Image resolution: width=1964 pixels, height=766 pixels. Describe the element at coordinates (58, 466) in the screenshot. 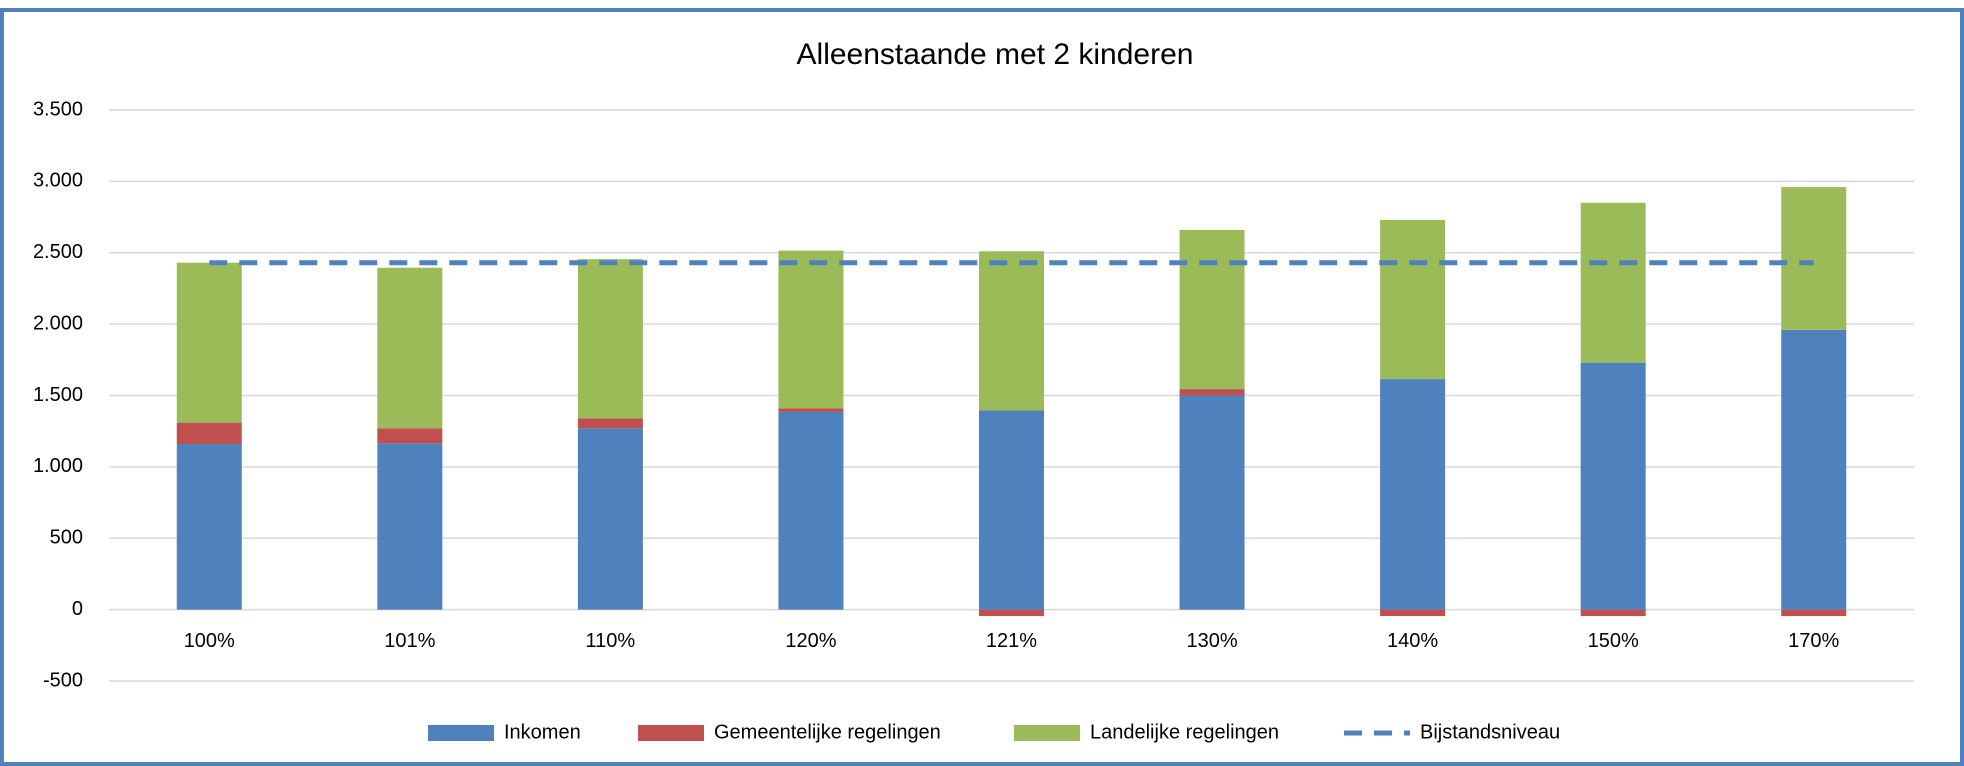

I see `y-tick-label: 1.000` at that location.